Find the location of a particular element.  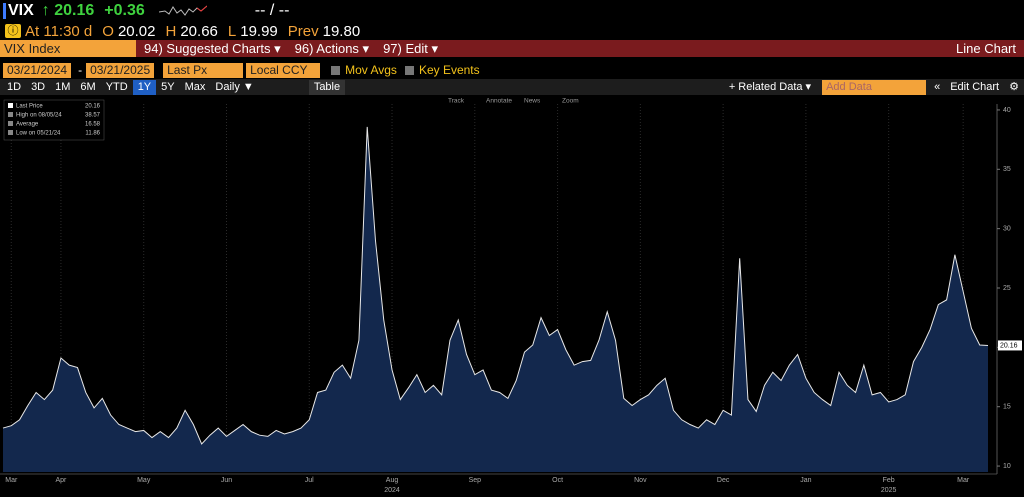

legend-value: 38.57 is located at coordinates (93, 116).